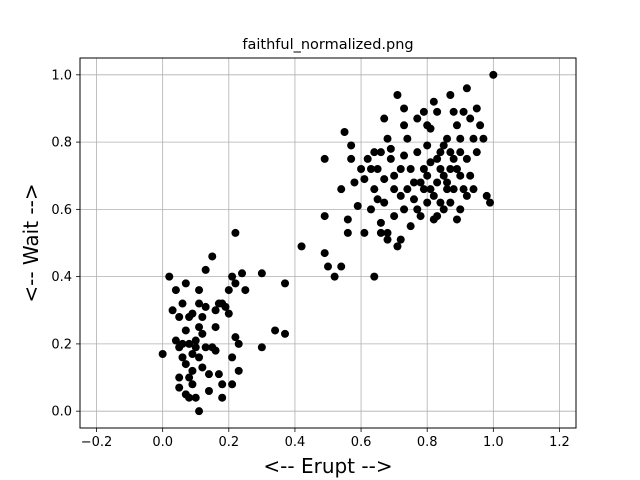  What do you see at coordinates (327, 45) in the screenshot?
I see `chart-title: faithful_normalized.png` at bounding box center [327, 45].